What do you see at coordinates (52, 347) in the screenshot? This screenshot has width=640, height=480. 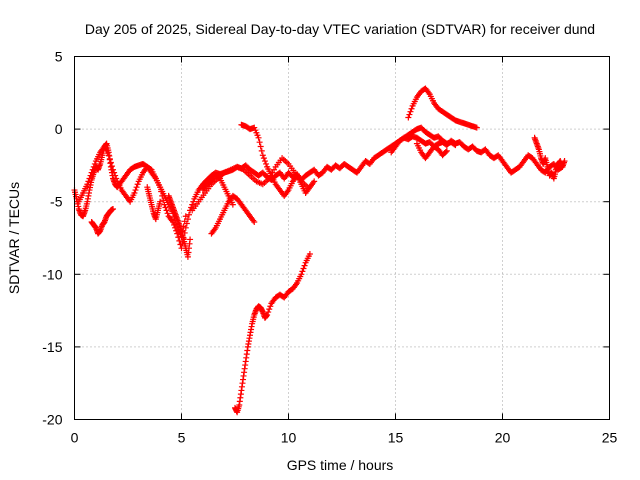 I see `y-tick-label: -15` at bounding box center [52, 347].